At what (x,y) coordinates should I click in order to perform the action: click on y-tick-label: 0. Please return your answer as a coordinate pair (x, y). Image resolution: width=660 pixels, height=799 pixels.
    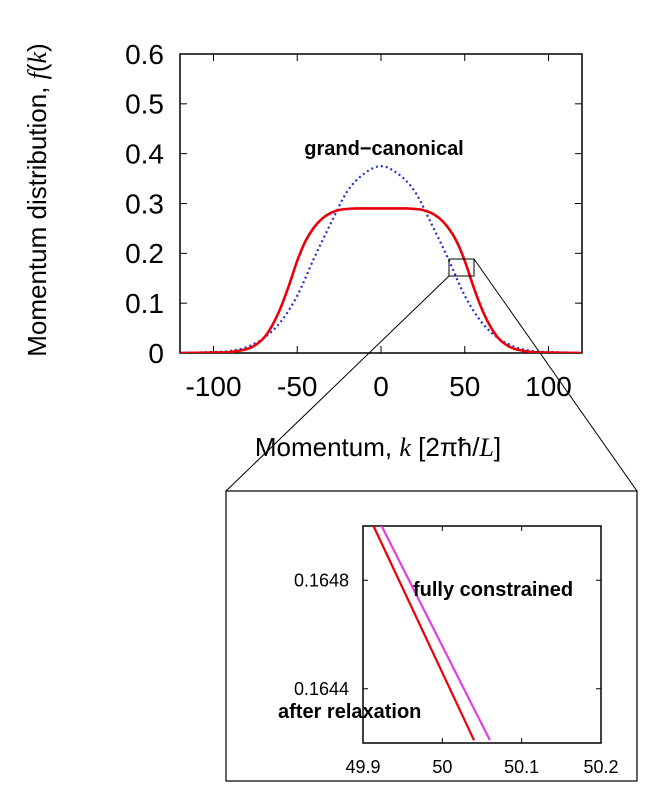
    Looking at the image, I should click on (156, 353).